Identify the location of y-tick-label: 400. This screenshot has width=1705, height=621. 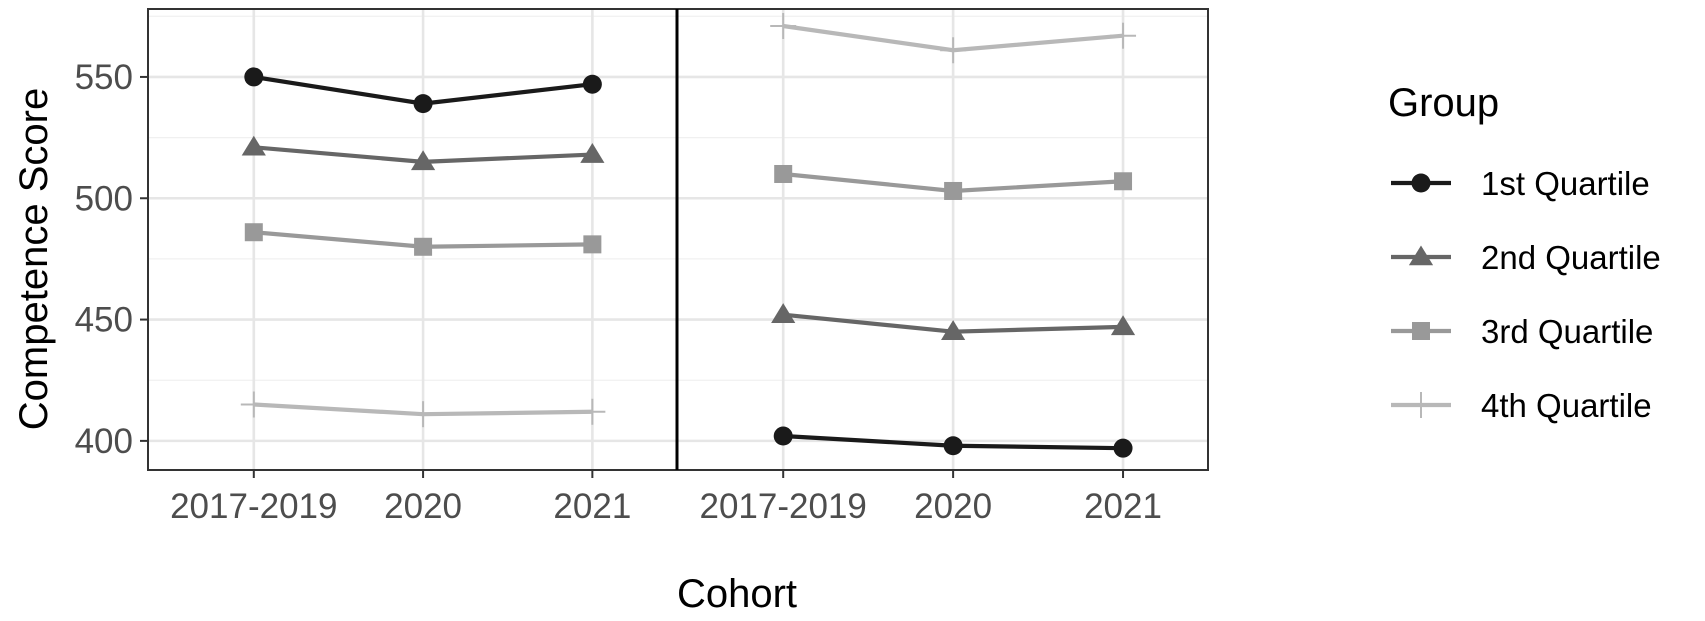
(104, 441).